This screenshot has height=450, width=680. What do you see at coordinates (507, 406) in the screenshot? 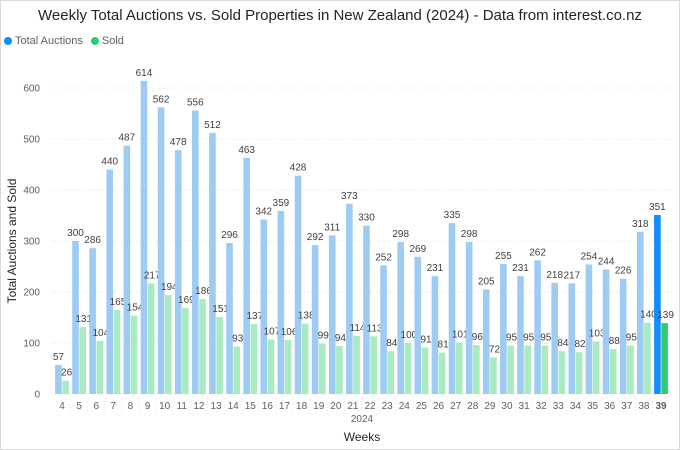
I see `x-tick-label: 30` at bounding box center [507, 406].